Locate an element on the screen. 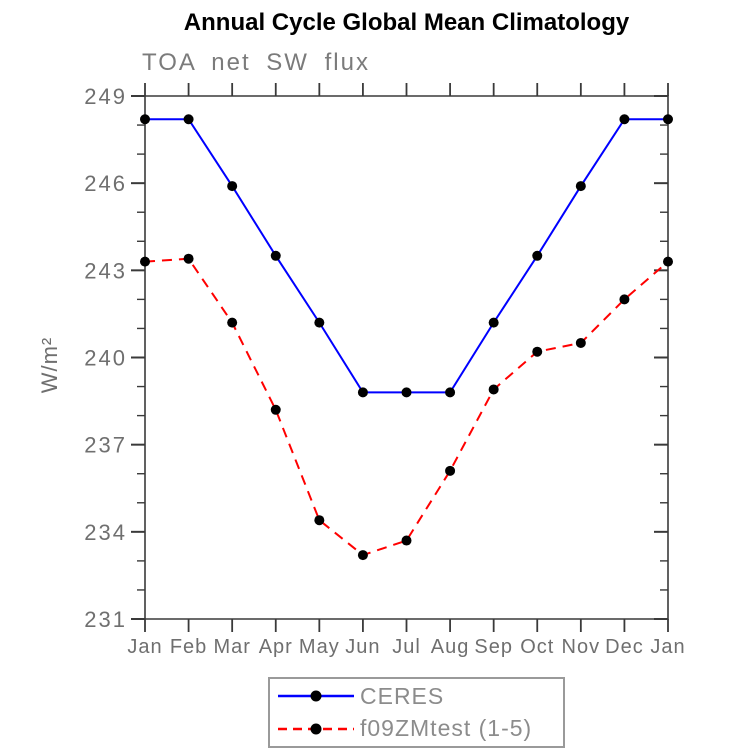  legend: CERES f09ZMtest (1-5) is located at coordinates (416, 712).